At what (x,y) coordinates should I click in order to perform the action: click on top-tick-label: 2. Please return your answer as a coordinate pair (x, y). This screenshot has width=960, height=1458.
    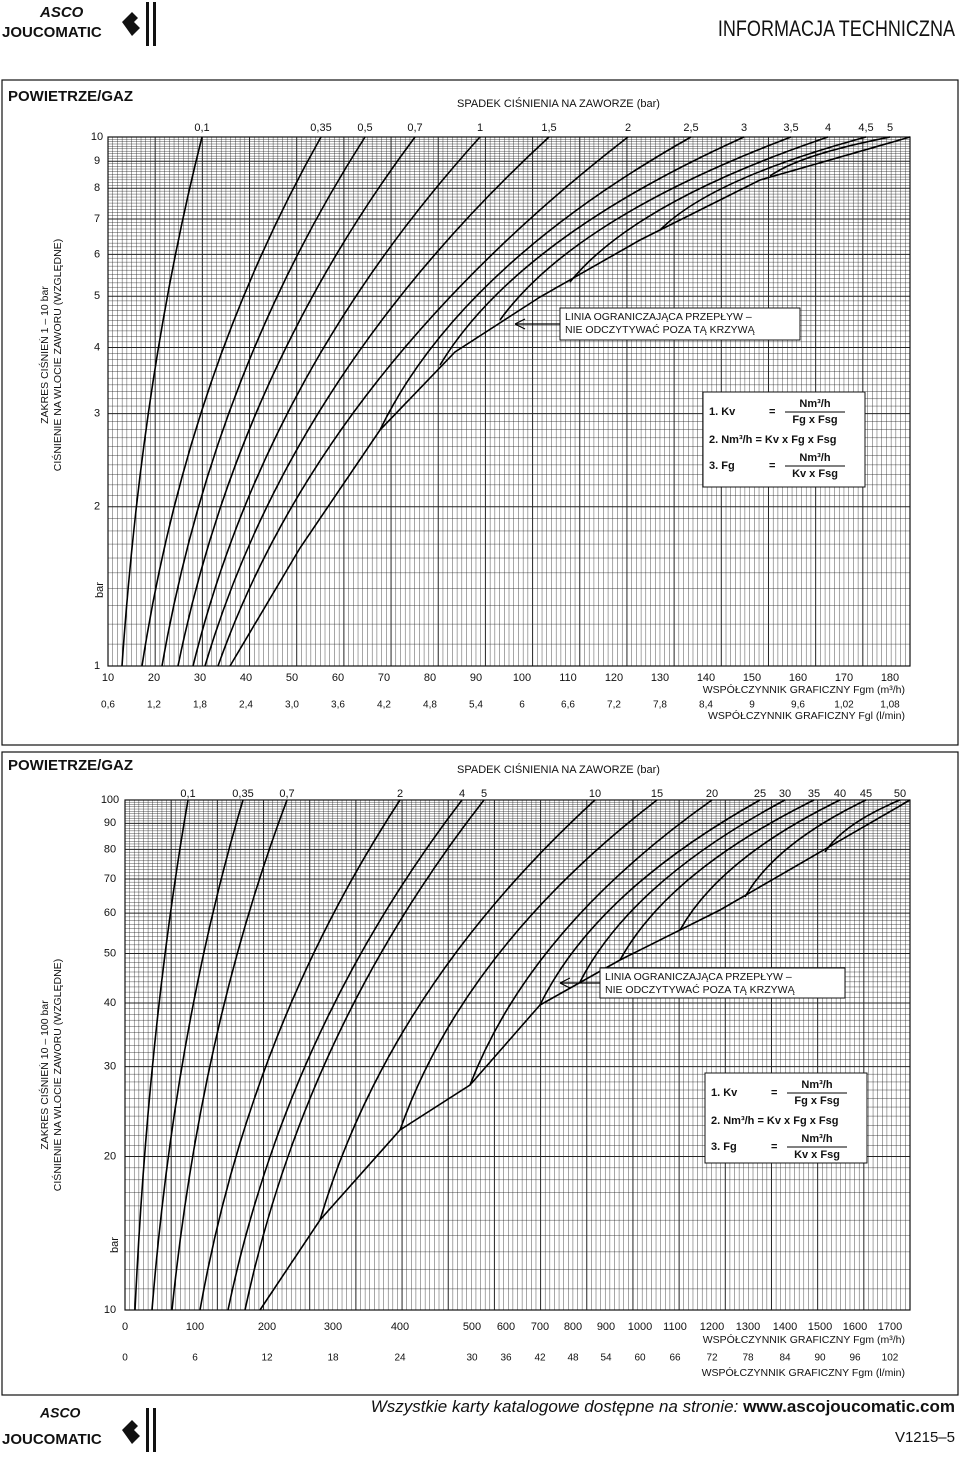
    Looking at the image, I should click on (400, 794).